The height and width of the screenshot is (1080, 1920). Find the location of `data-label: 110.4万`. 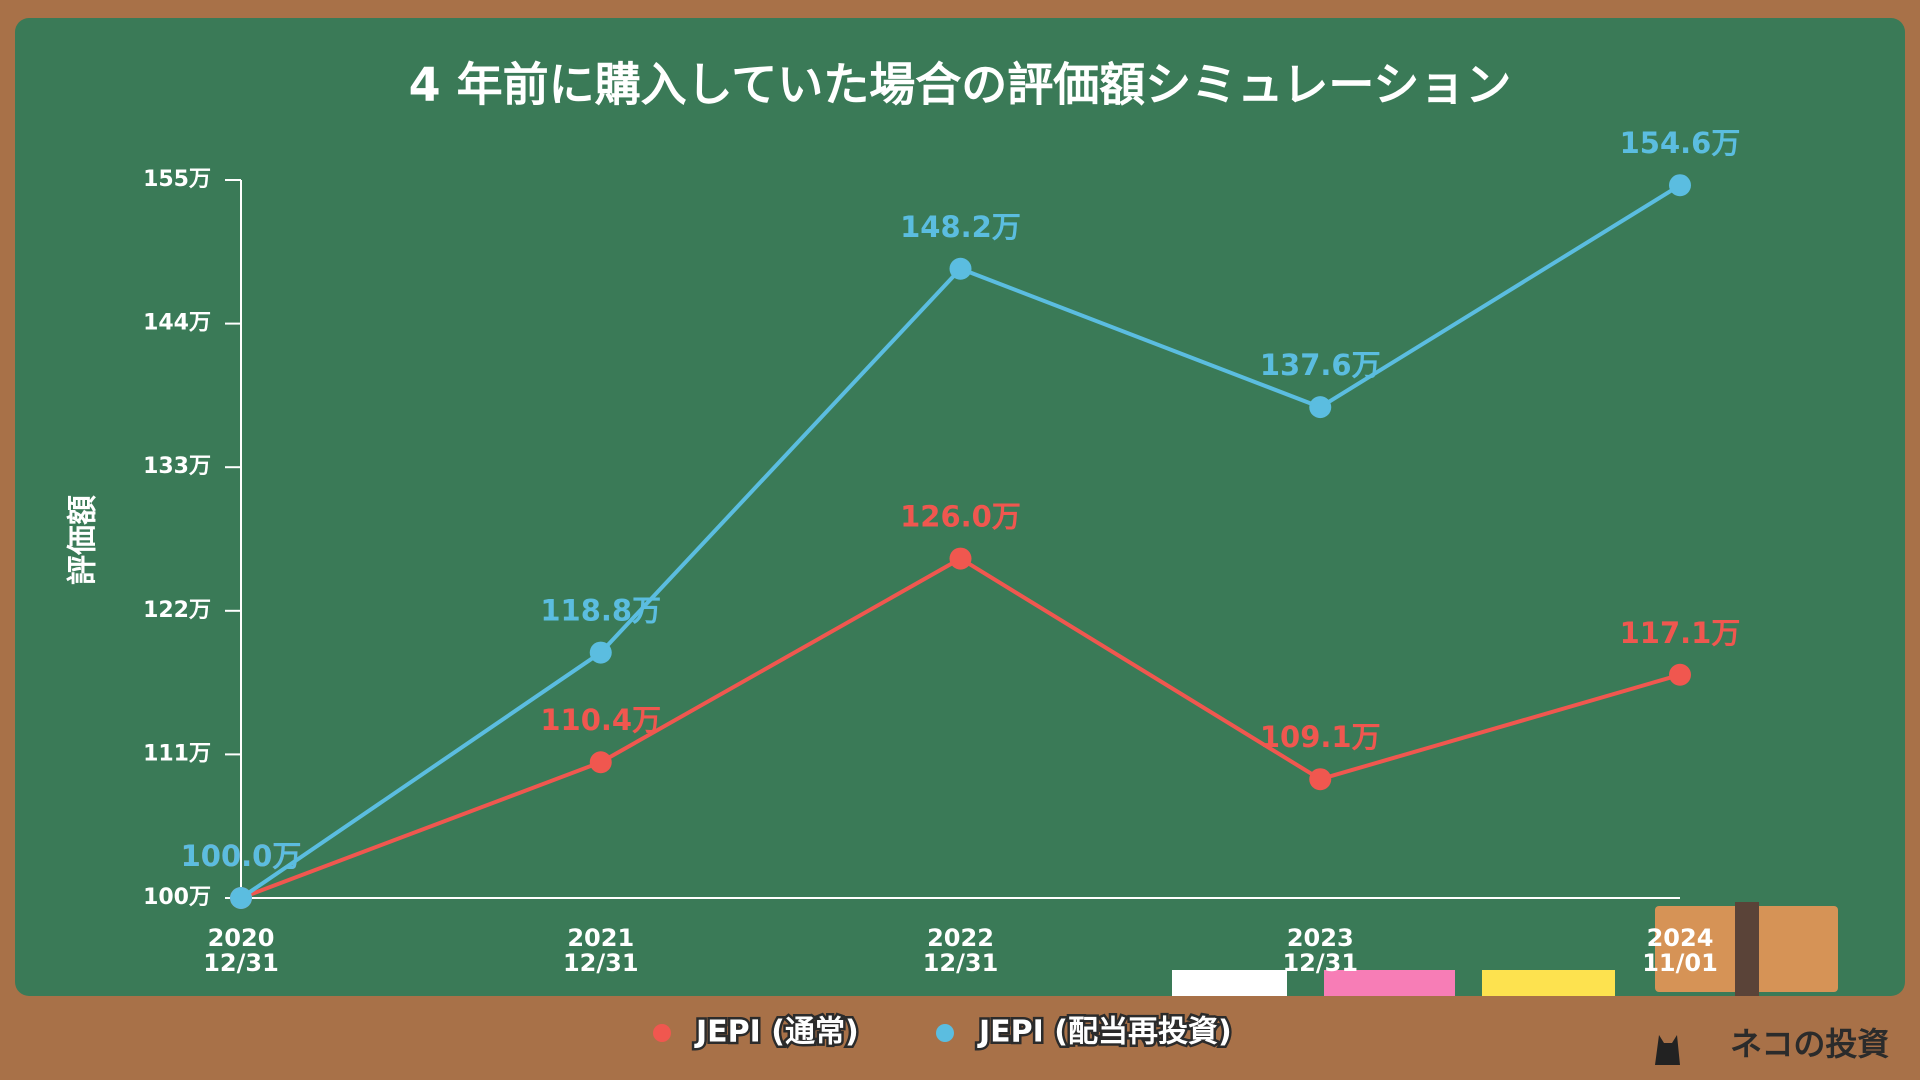

data-label: 110.4万 is located at coordinates (600, 720).